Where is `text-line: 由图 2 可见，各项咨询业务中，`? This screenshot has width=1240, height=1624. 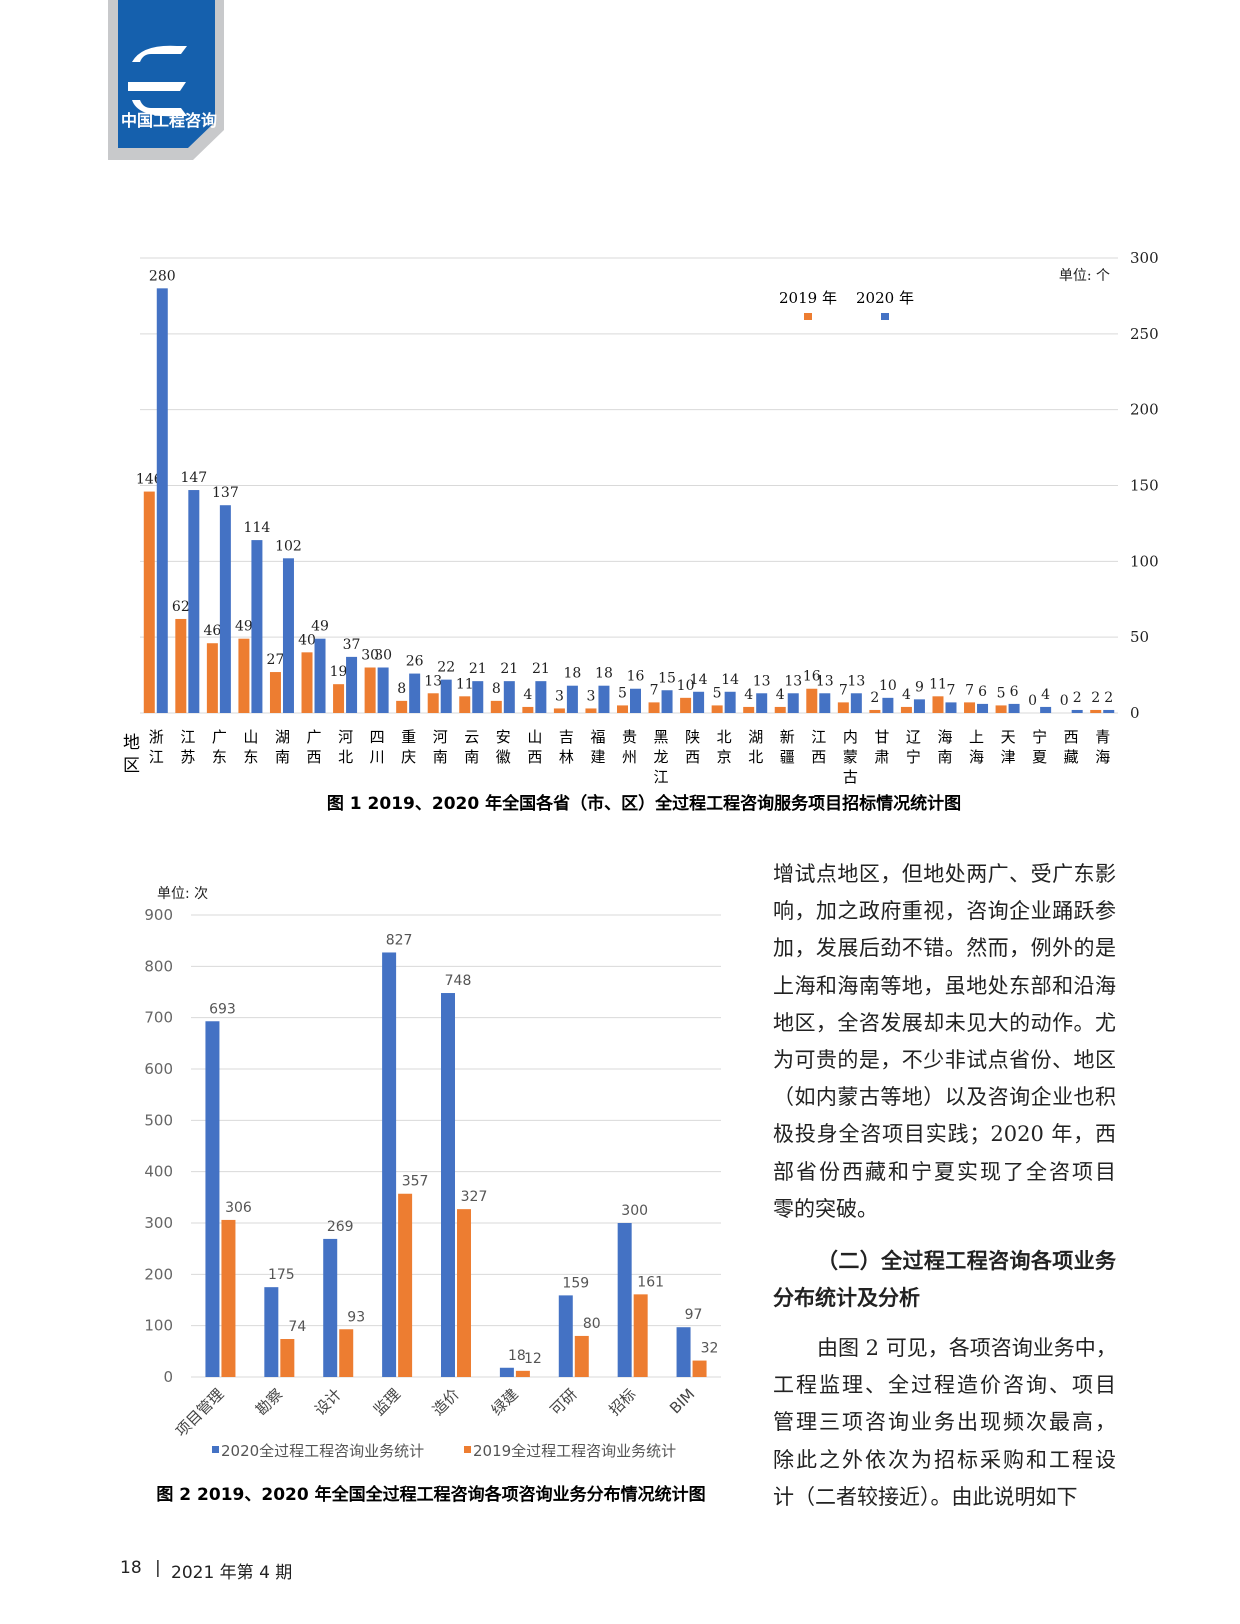
text-line: 由图 2 可见，各项咨询业务中， is located at coordinates (967, 1348).